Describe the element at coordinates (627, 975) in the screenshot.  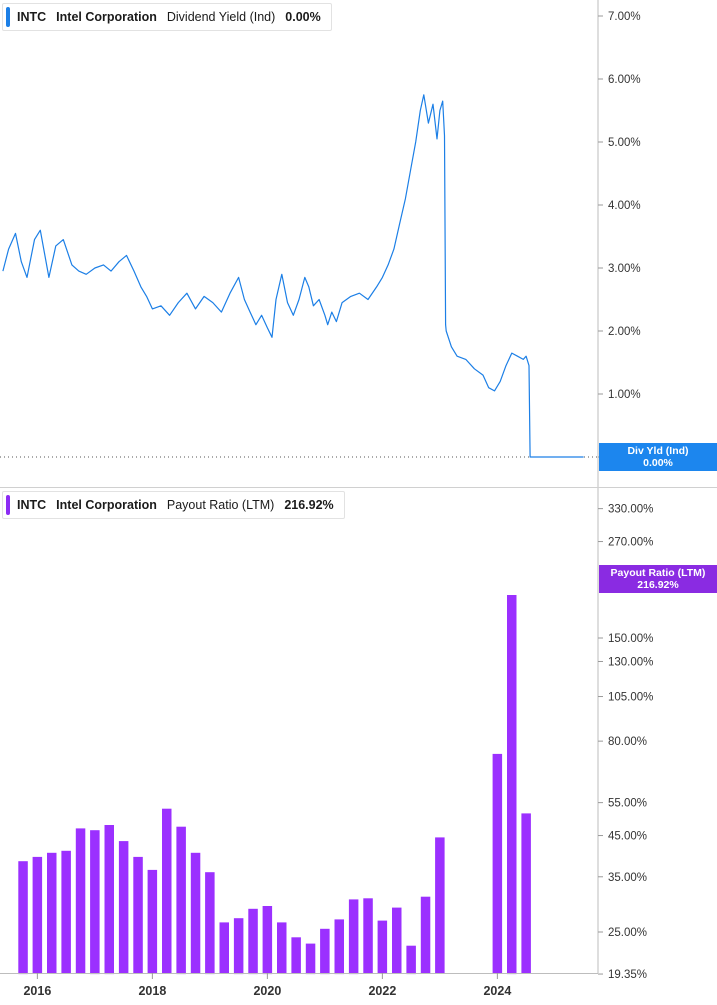
I see `y-tick-label: 19.35%` at that location.